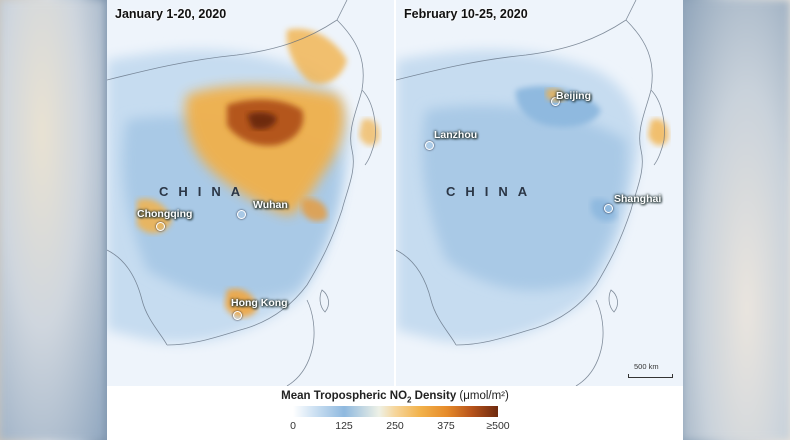 The width and height of the screenshot is (790, 440). I want to click on legend-title-subscript: 2, so click(409, 400).